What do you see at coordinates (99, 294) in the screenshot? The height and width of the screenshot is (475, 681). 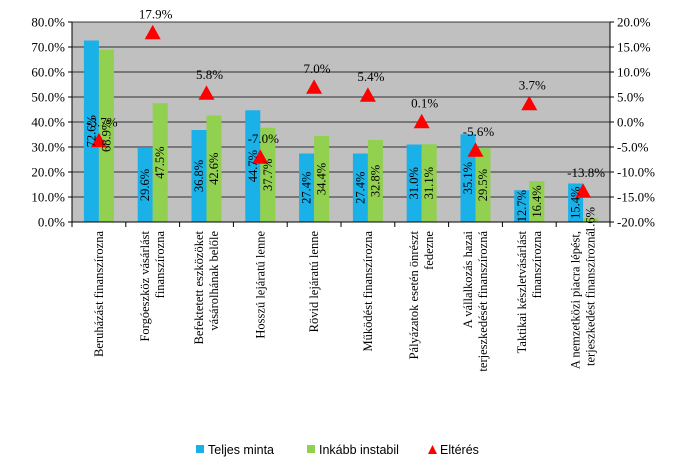 I see `category-label: Beruházást finanszírozna` at bounding box center [99, 294].